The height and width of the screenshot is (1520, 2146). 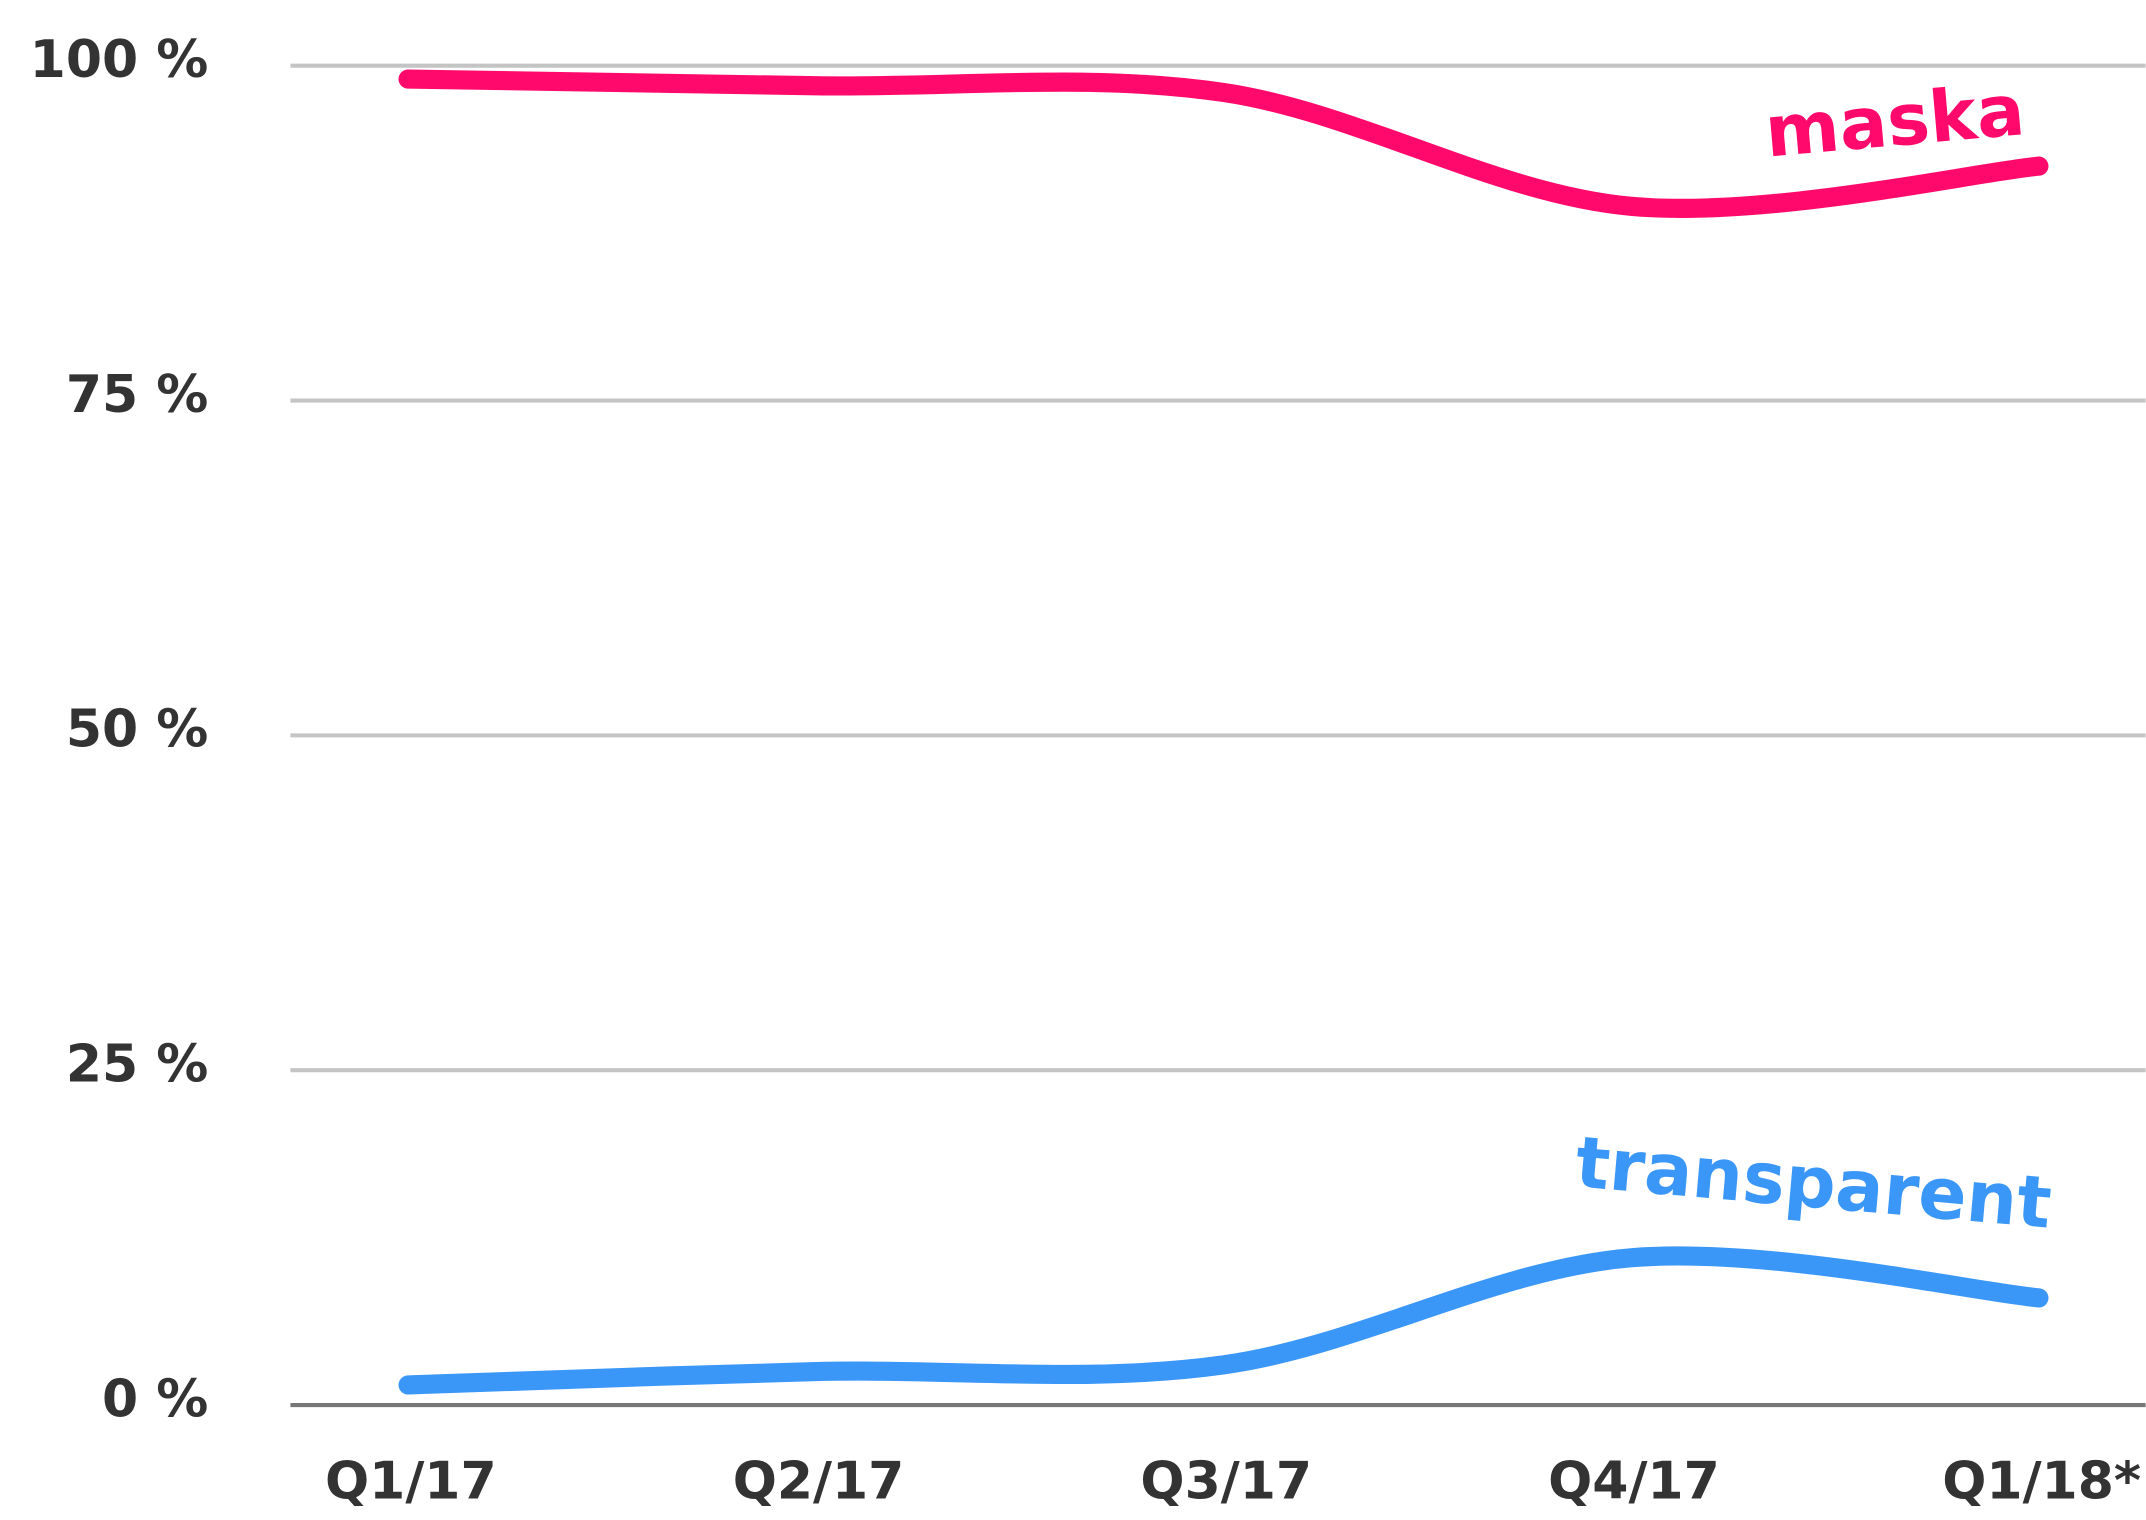 I want to click on y-tick-label: 50 %, so click(x=137, y=730).